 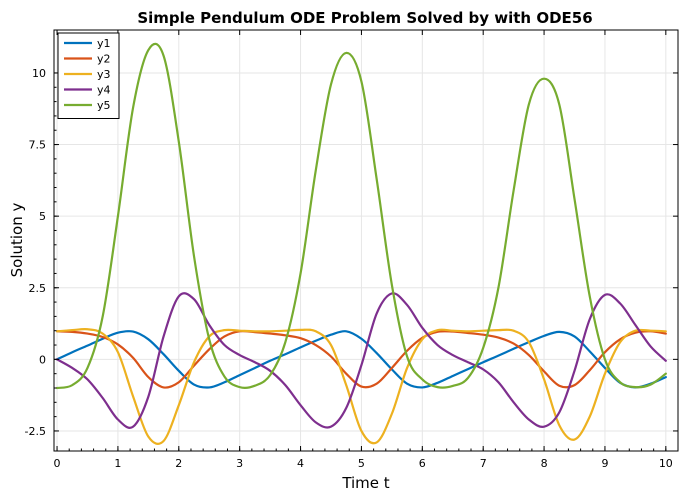 I want to click on x-tick-label: 5, so click(x=361, y=463).